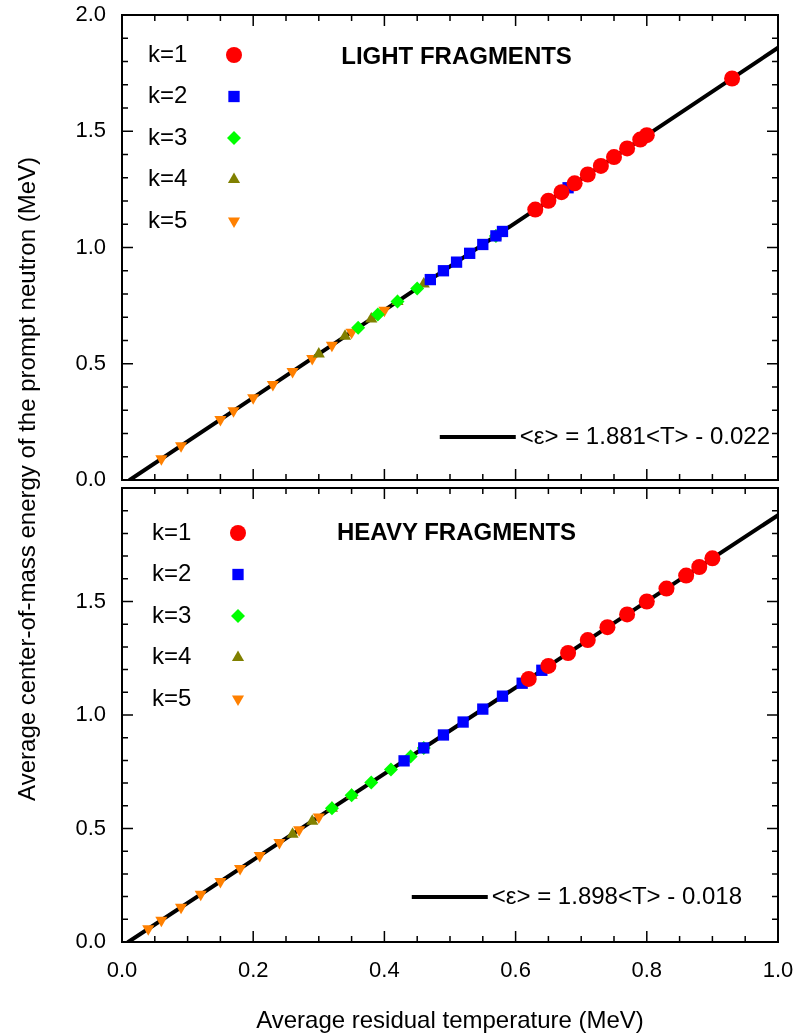  I want to click on text: HEAVY FRAGMENTS, so click(456, 531).